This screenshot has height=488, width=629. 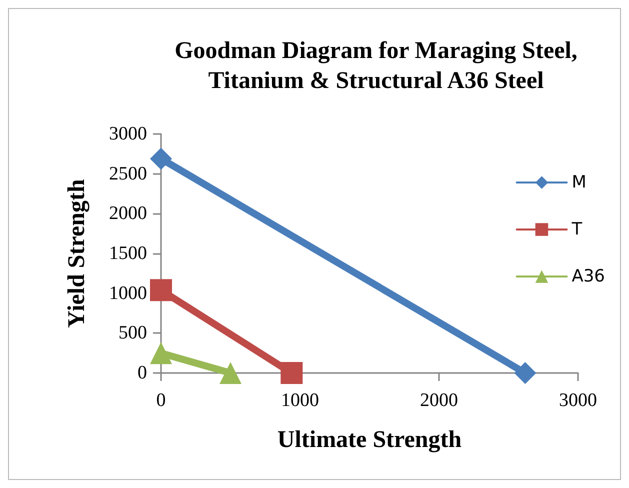 I want to click on x-tick-label: 3000, so click(x=578, y=400).